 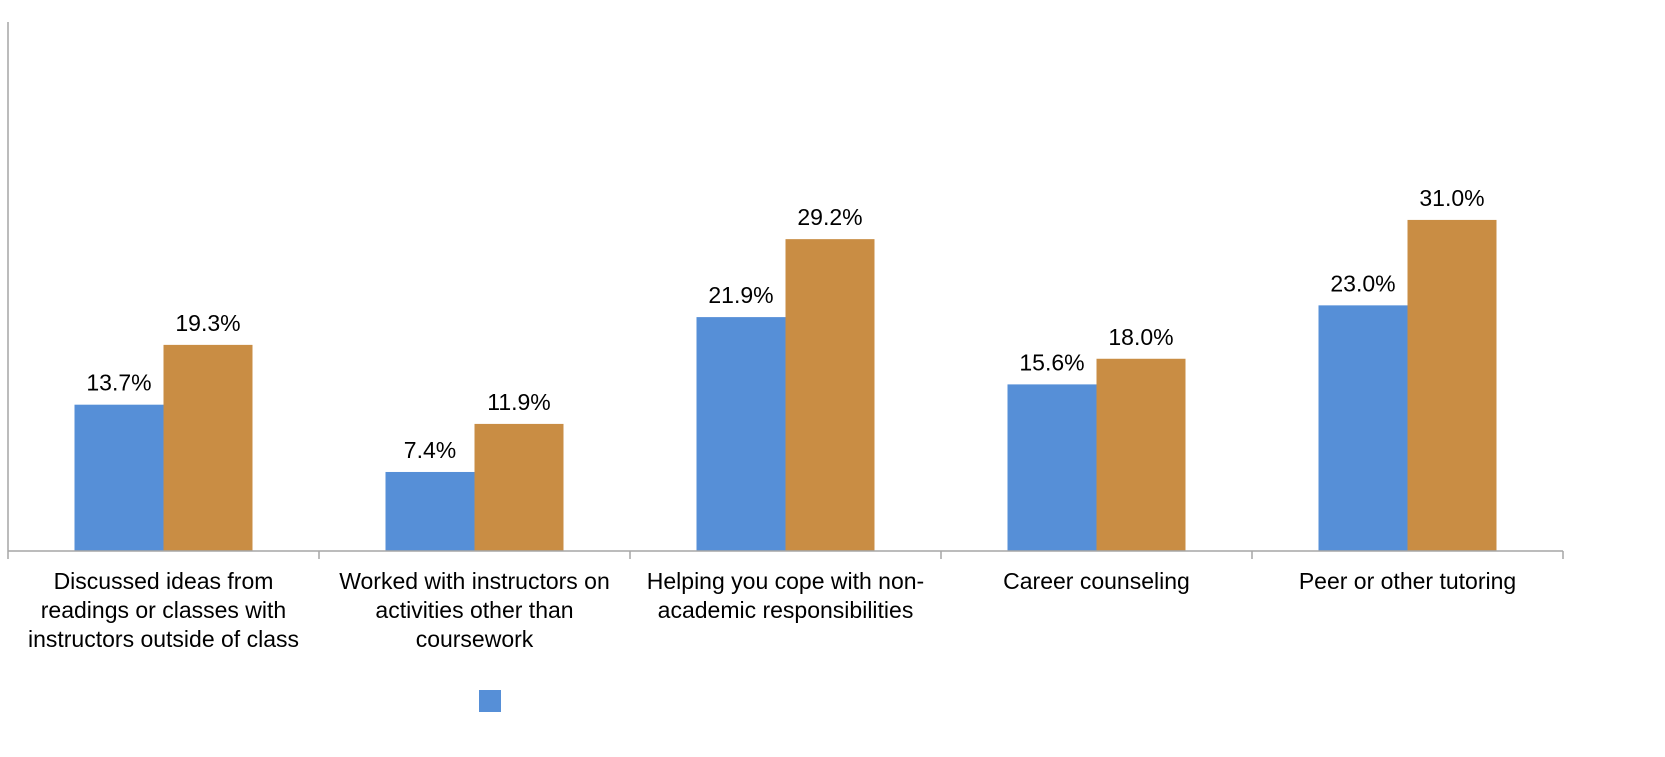 I want to click on legend-swatch-series1, so click(x=490, y=701).